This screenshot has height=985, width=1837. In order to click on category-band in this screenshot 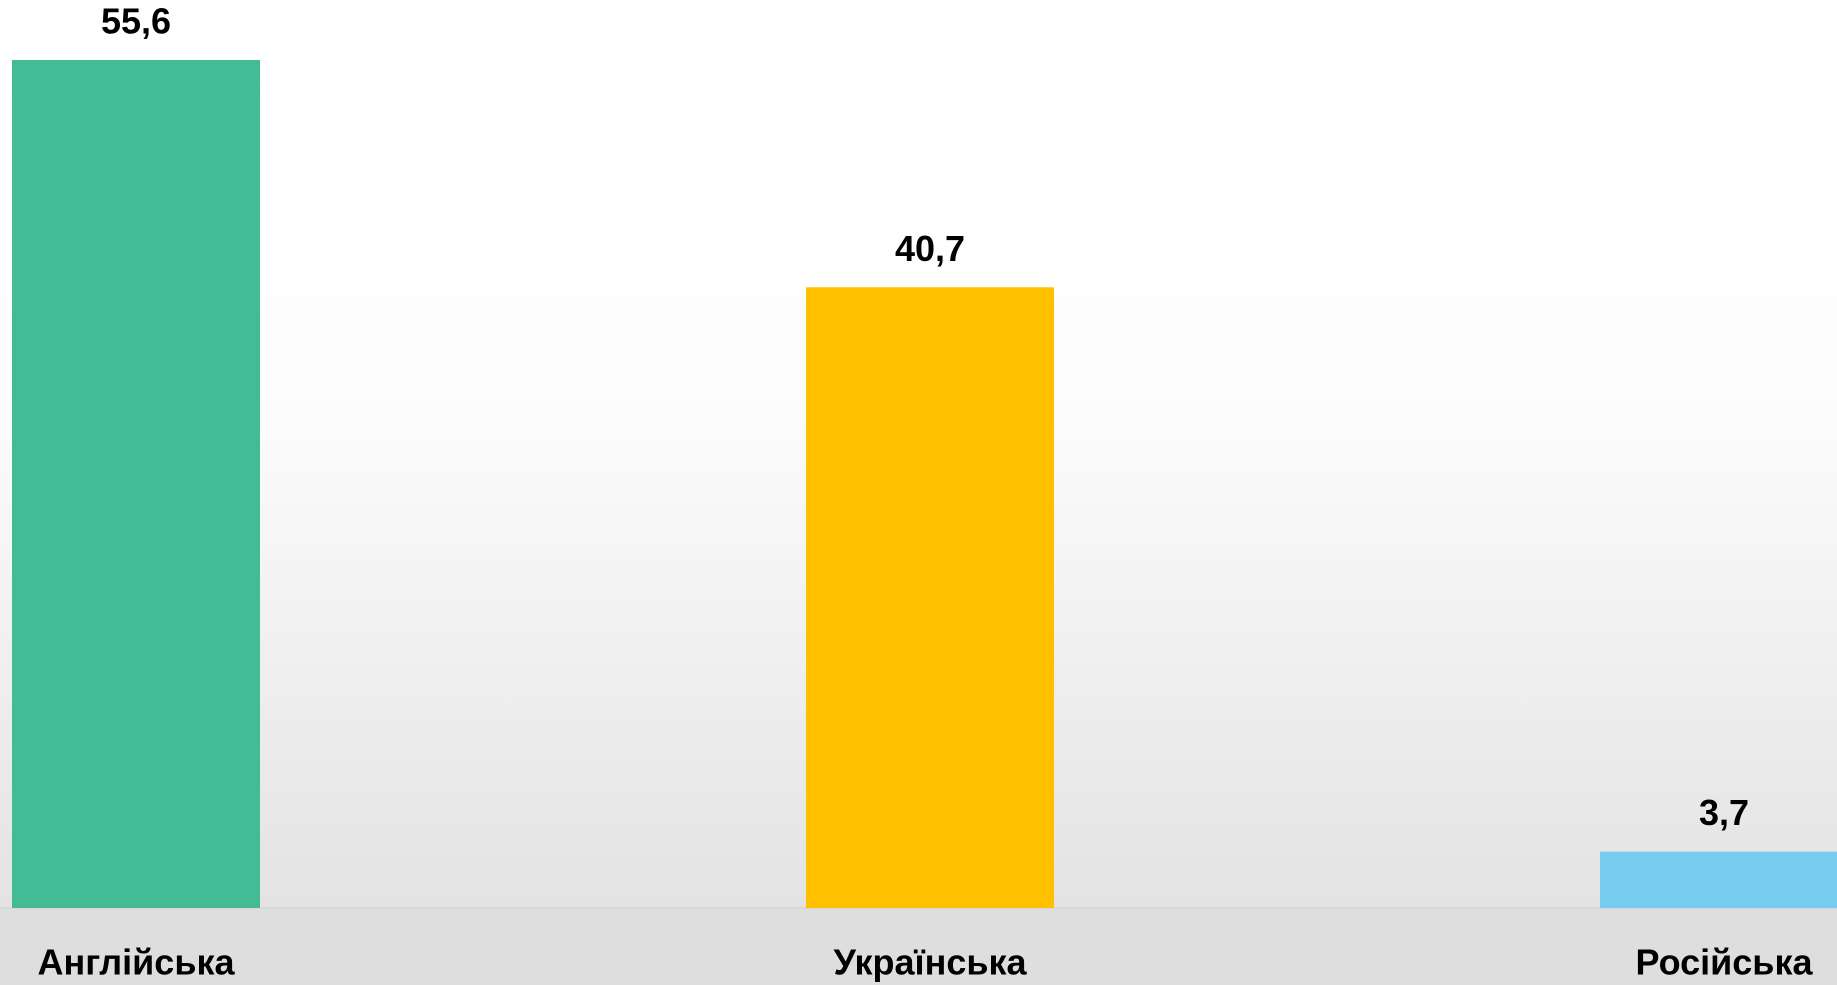, I will do `click(918, 946)`.